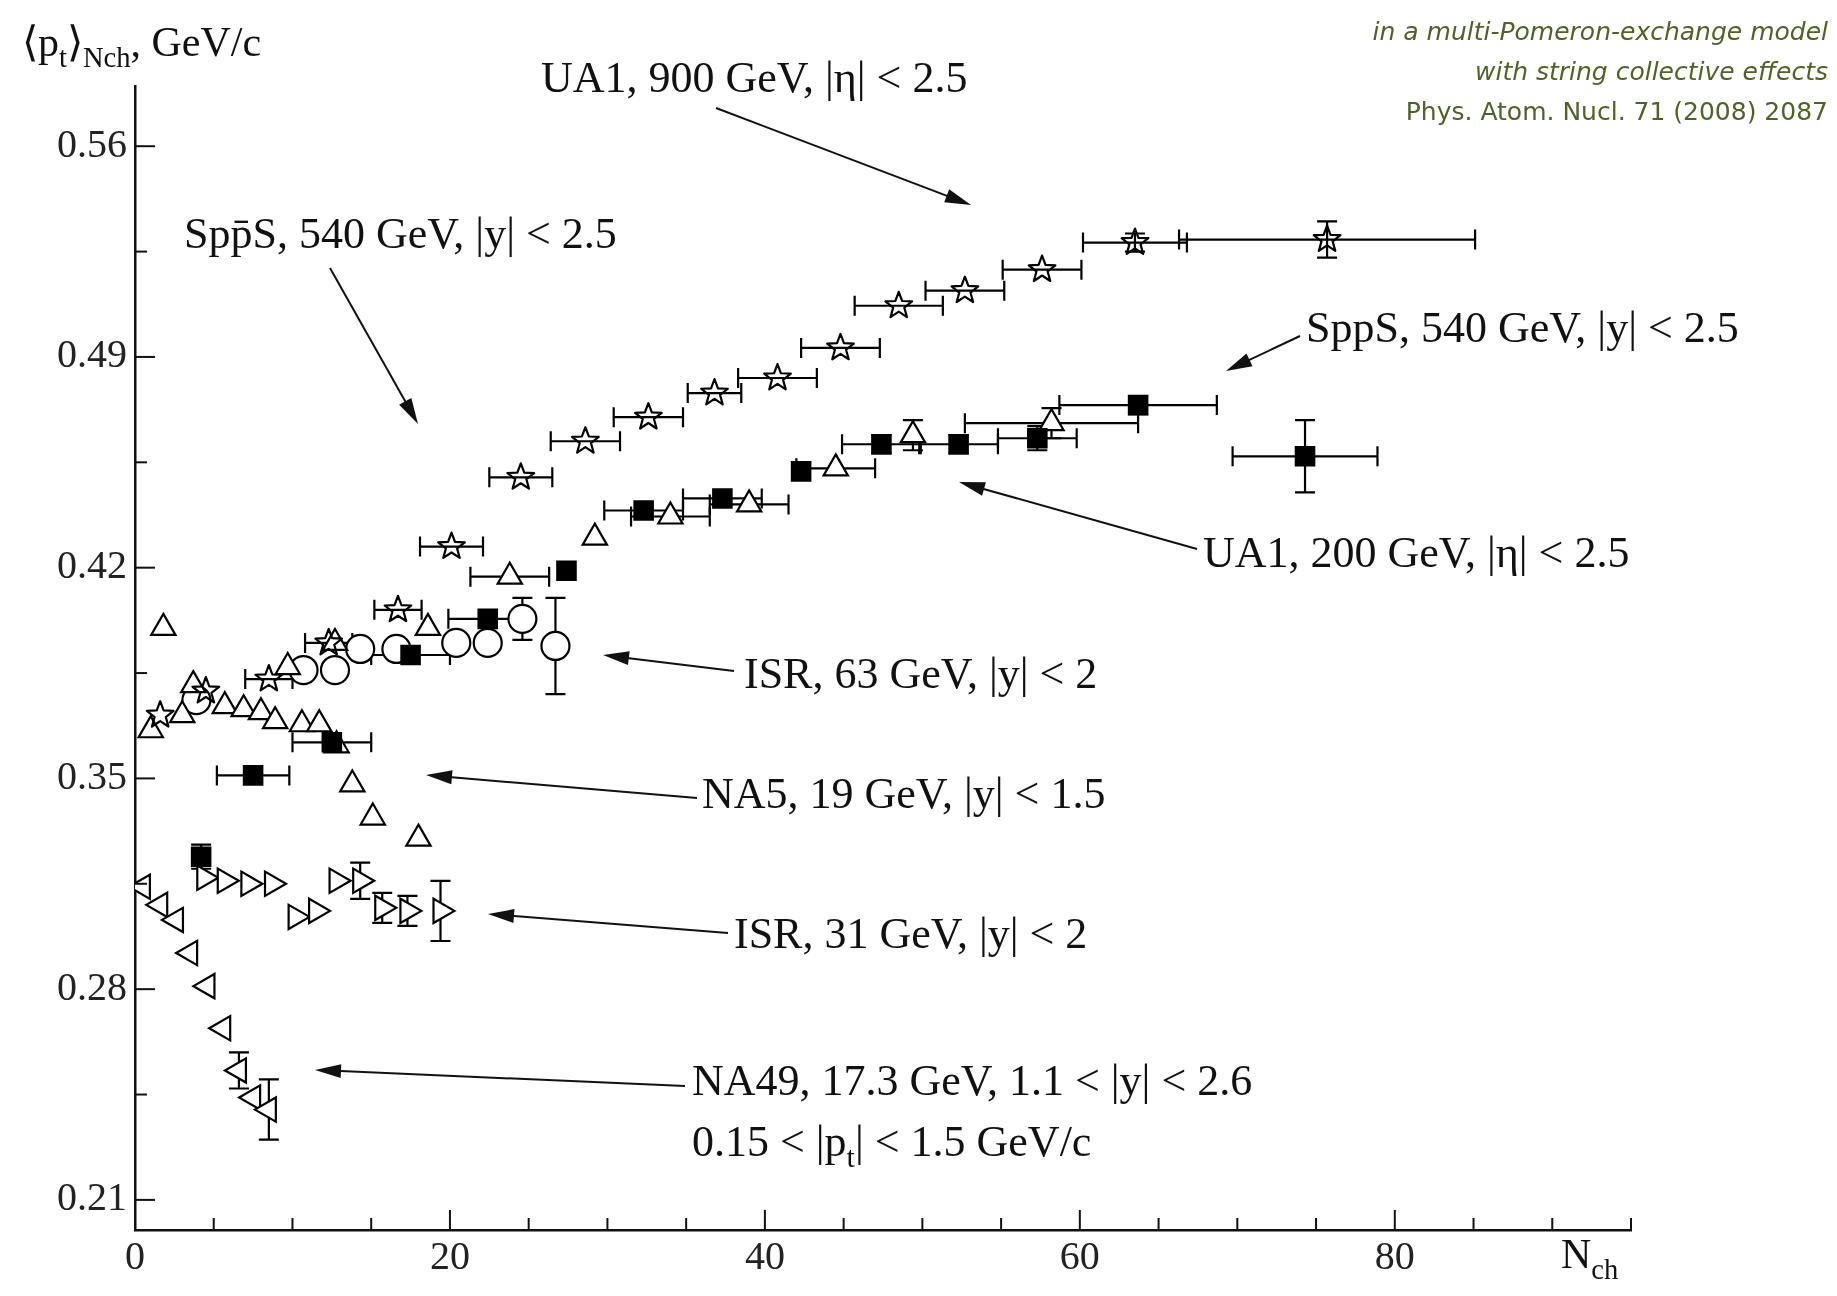  What do you see at coordinates (1416, 552) in the screenshot?
I see `annotation: UA1, 200 GeV, |η| < 2.5` at bounding box center [1416, 552].